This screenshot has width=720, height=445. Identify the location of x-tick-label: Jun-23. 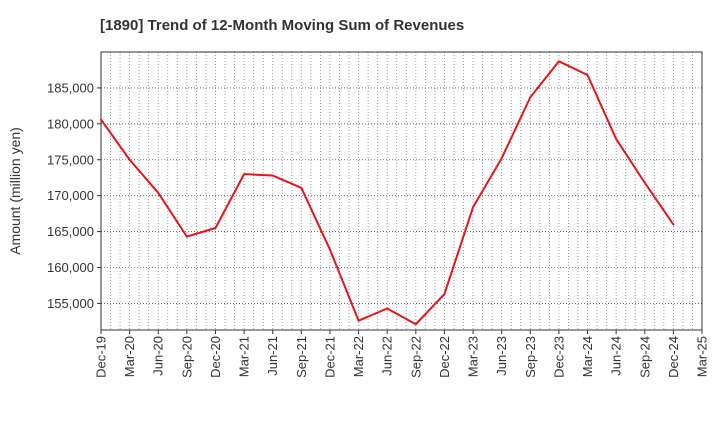
(501, 356).